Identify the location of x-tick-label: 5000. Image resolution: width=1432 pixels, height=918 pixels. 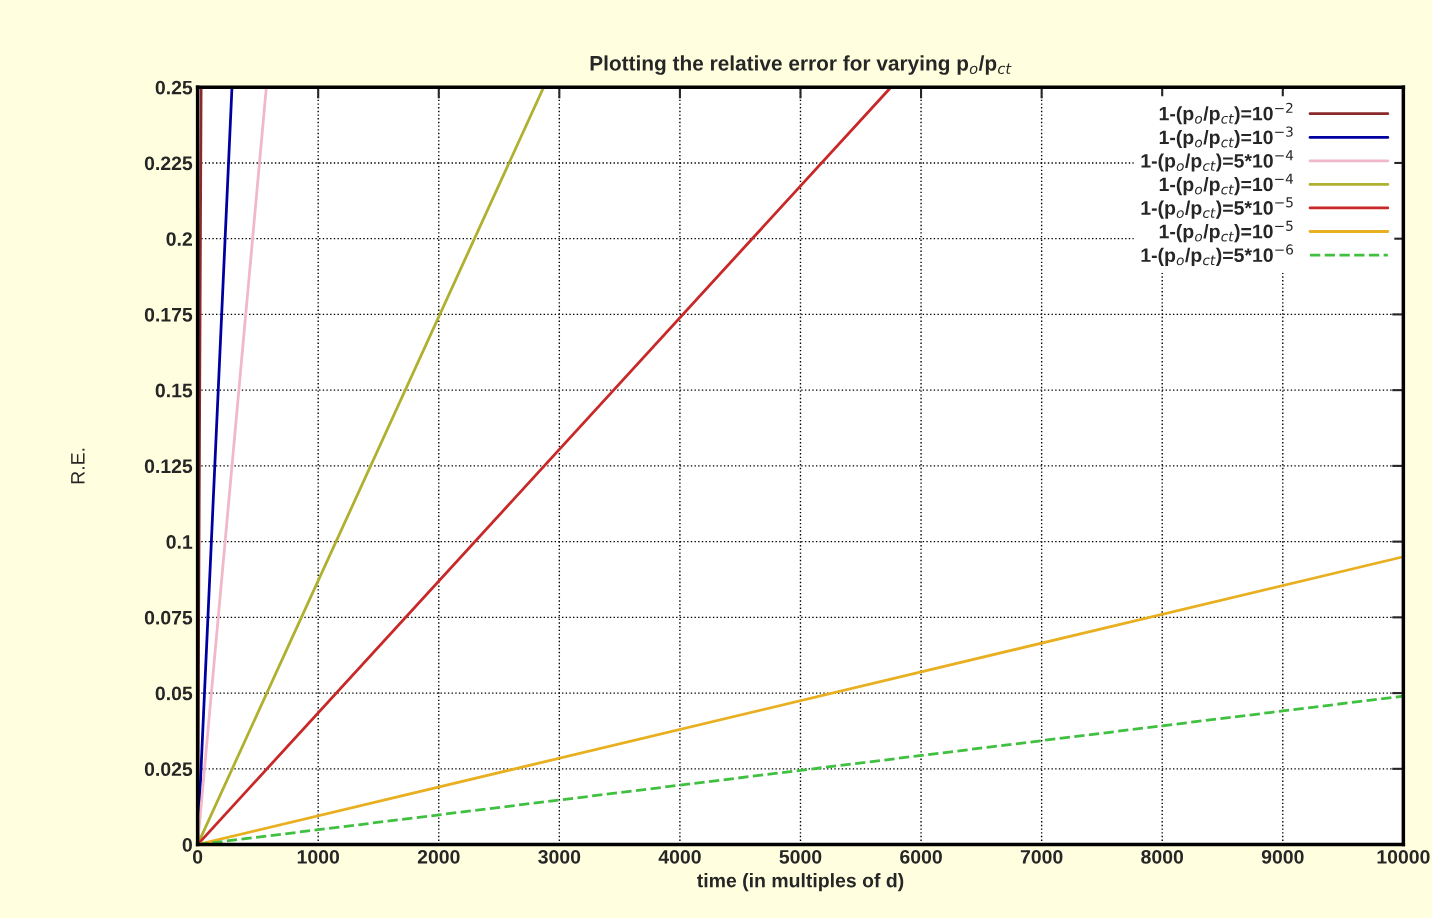
(800, 856).